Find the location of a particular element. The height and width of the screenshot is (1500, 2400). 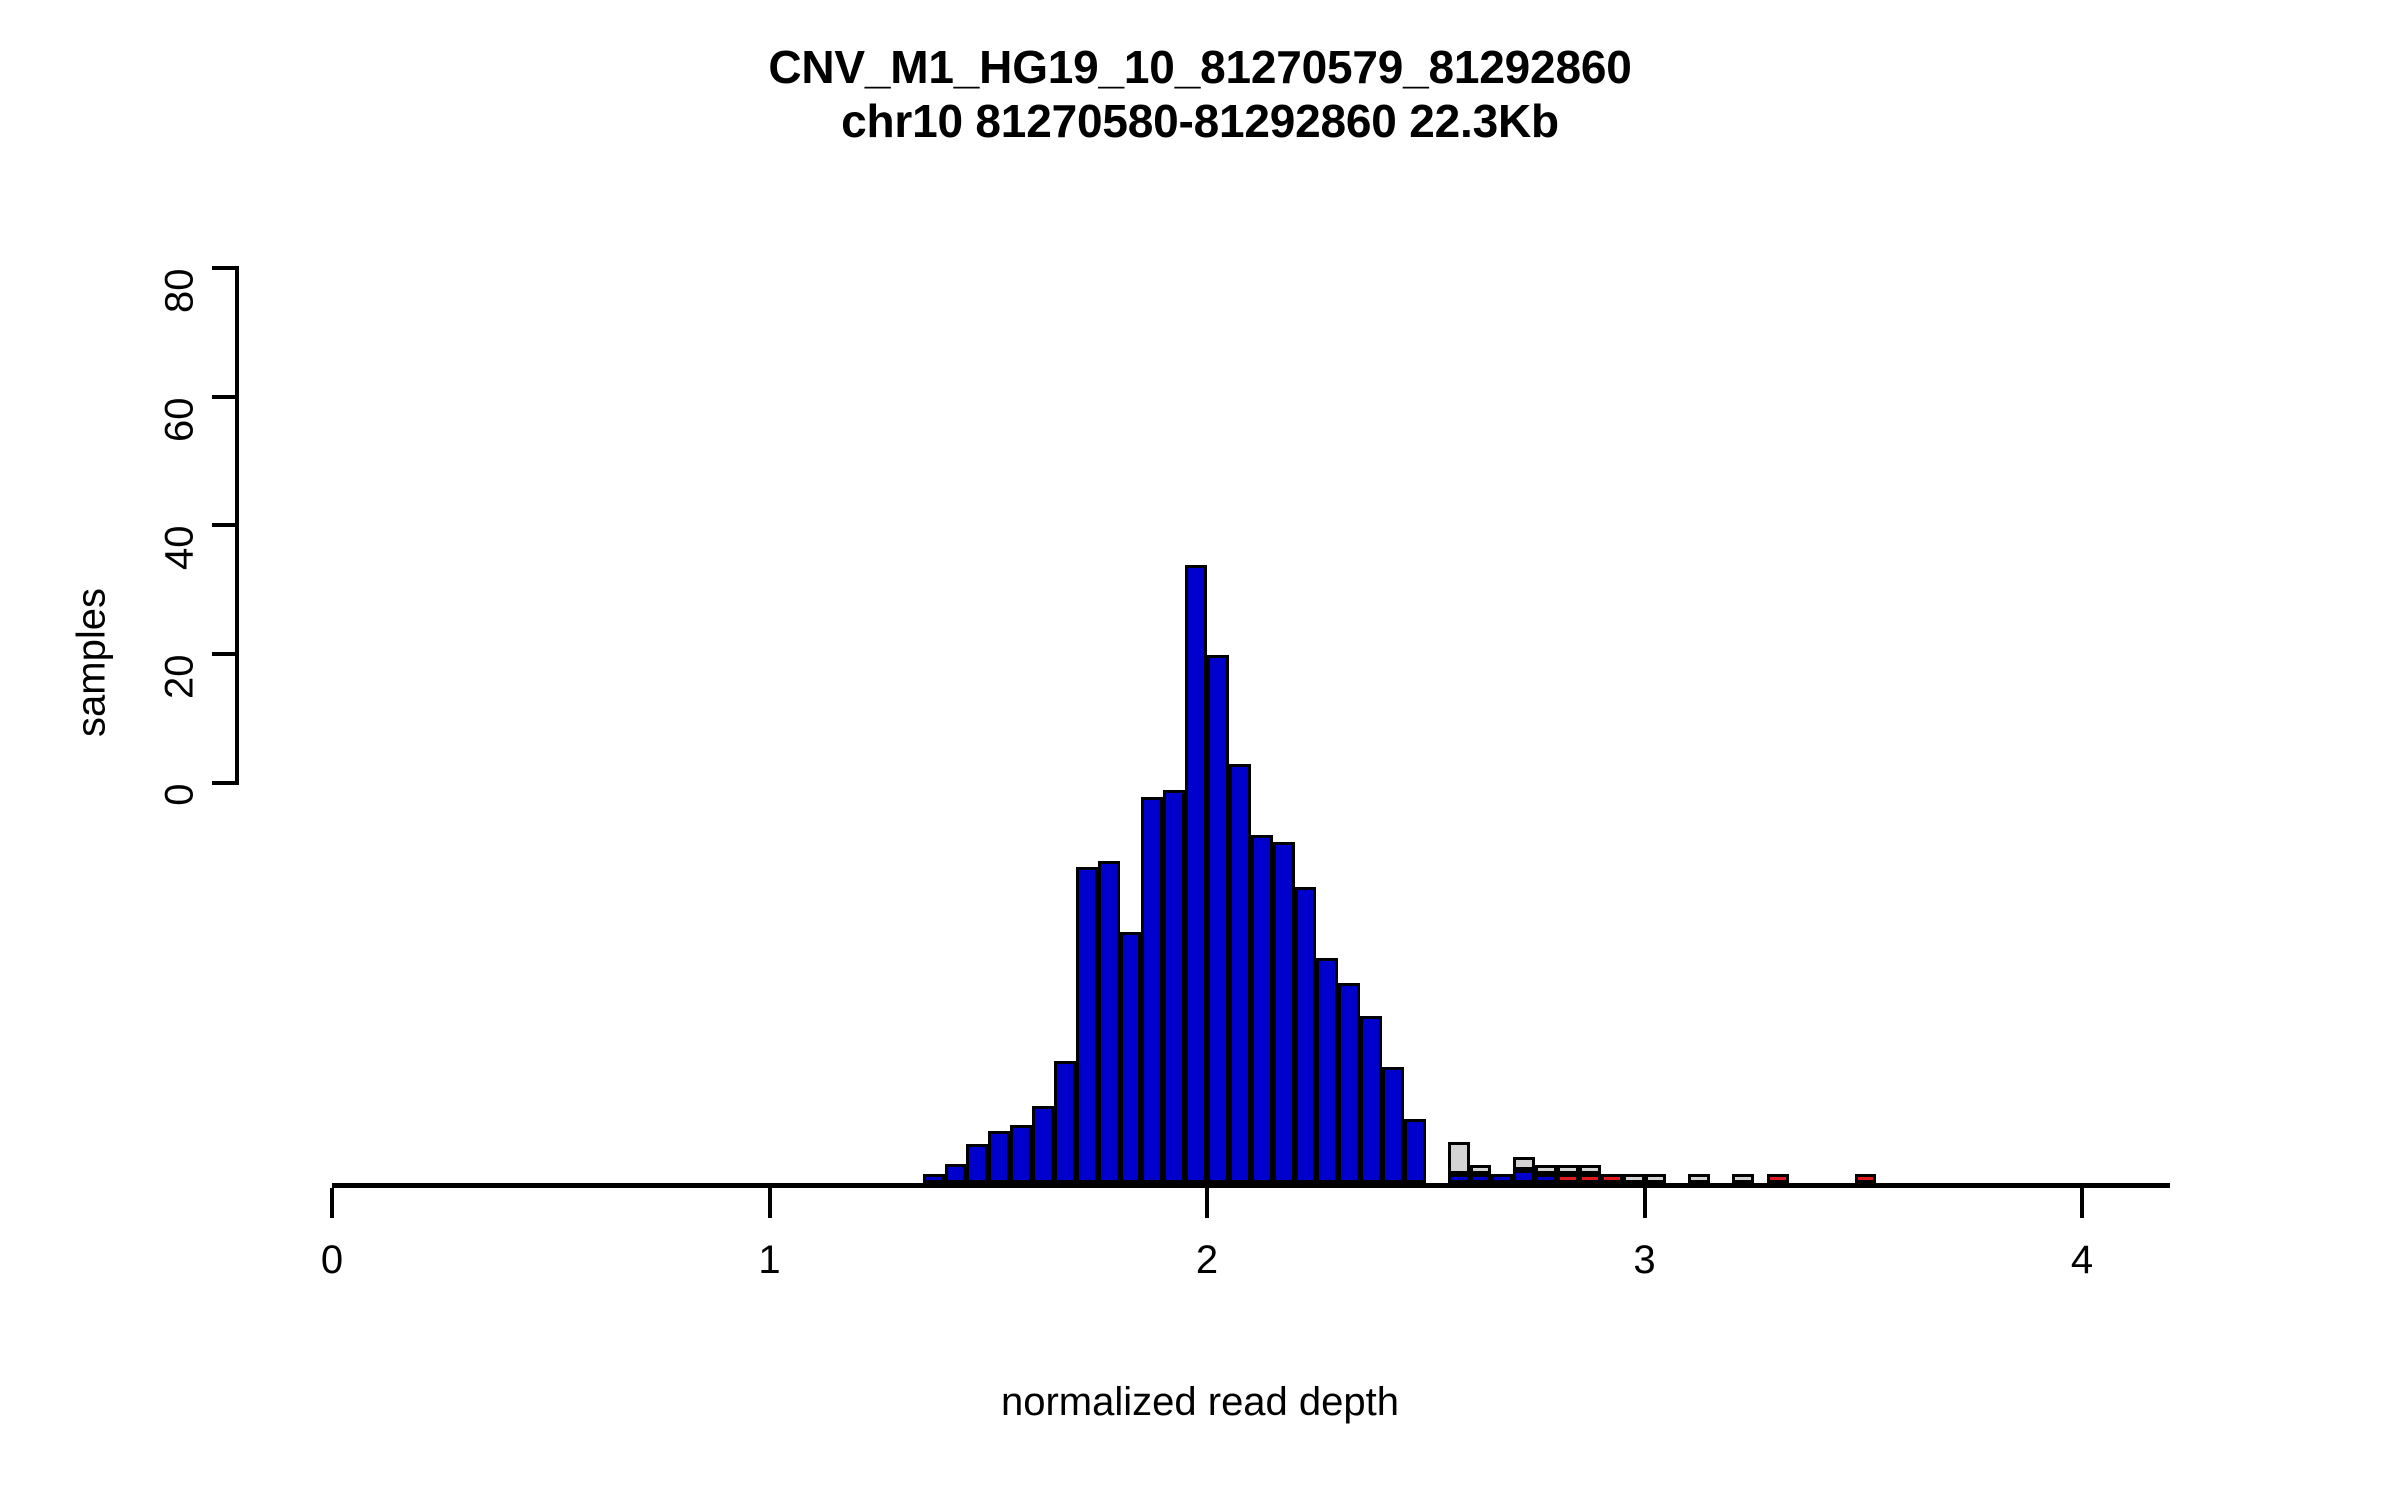

chart-title-line2: chr10 81270580-81292860 22.3Kb is located at coordinates (1200, 121).